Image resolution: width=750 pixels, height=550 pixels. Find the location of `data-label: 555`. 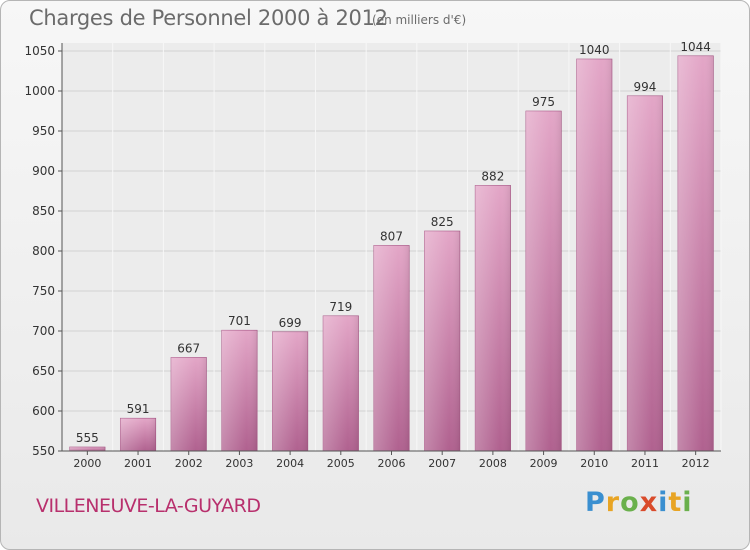

data-label: 555 is located at coordinates (87, 438).